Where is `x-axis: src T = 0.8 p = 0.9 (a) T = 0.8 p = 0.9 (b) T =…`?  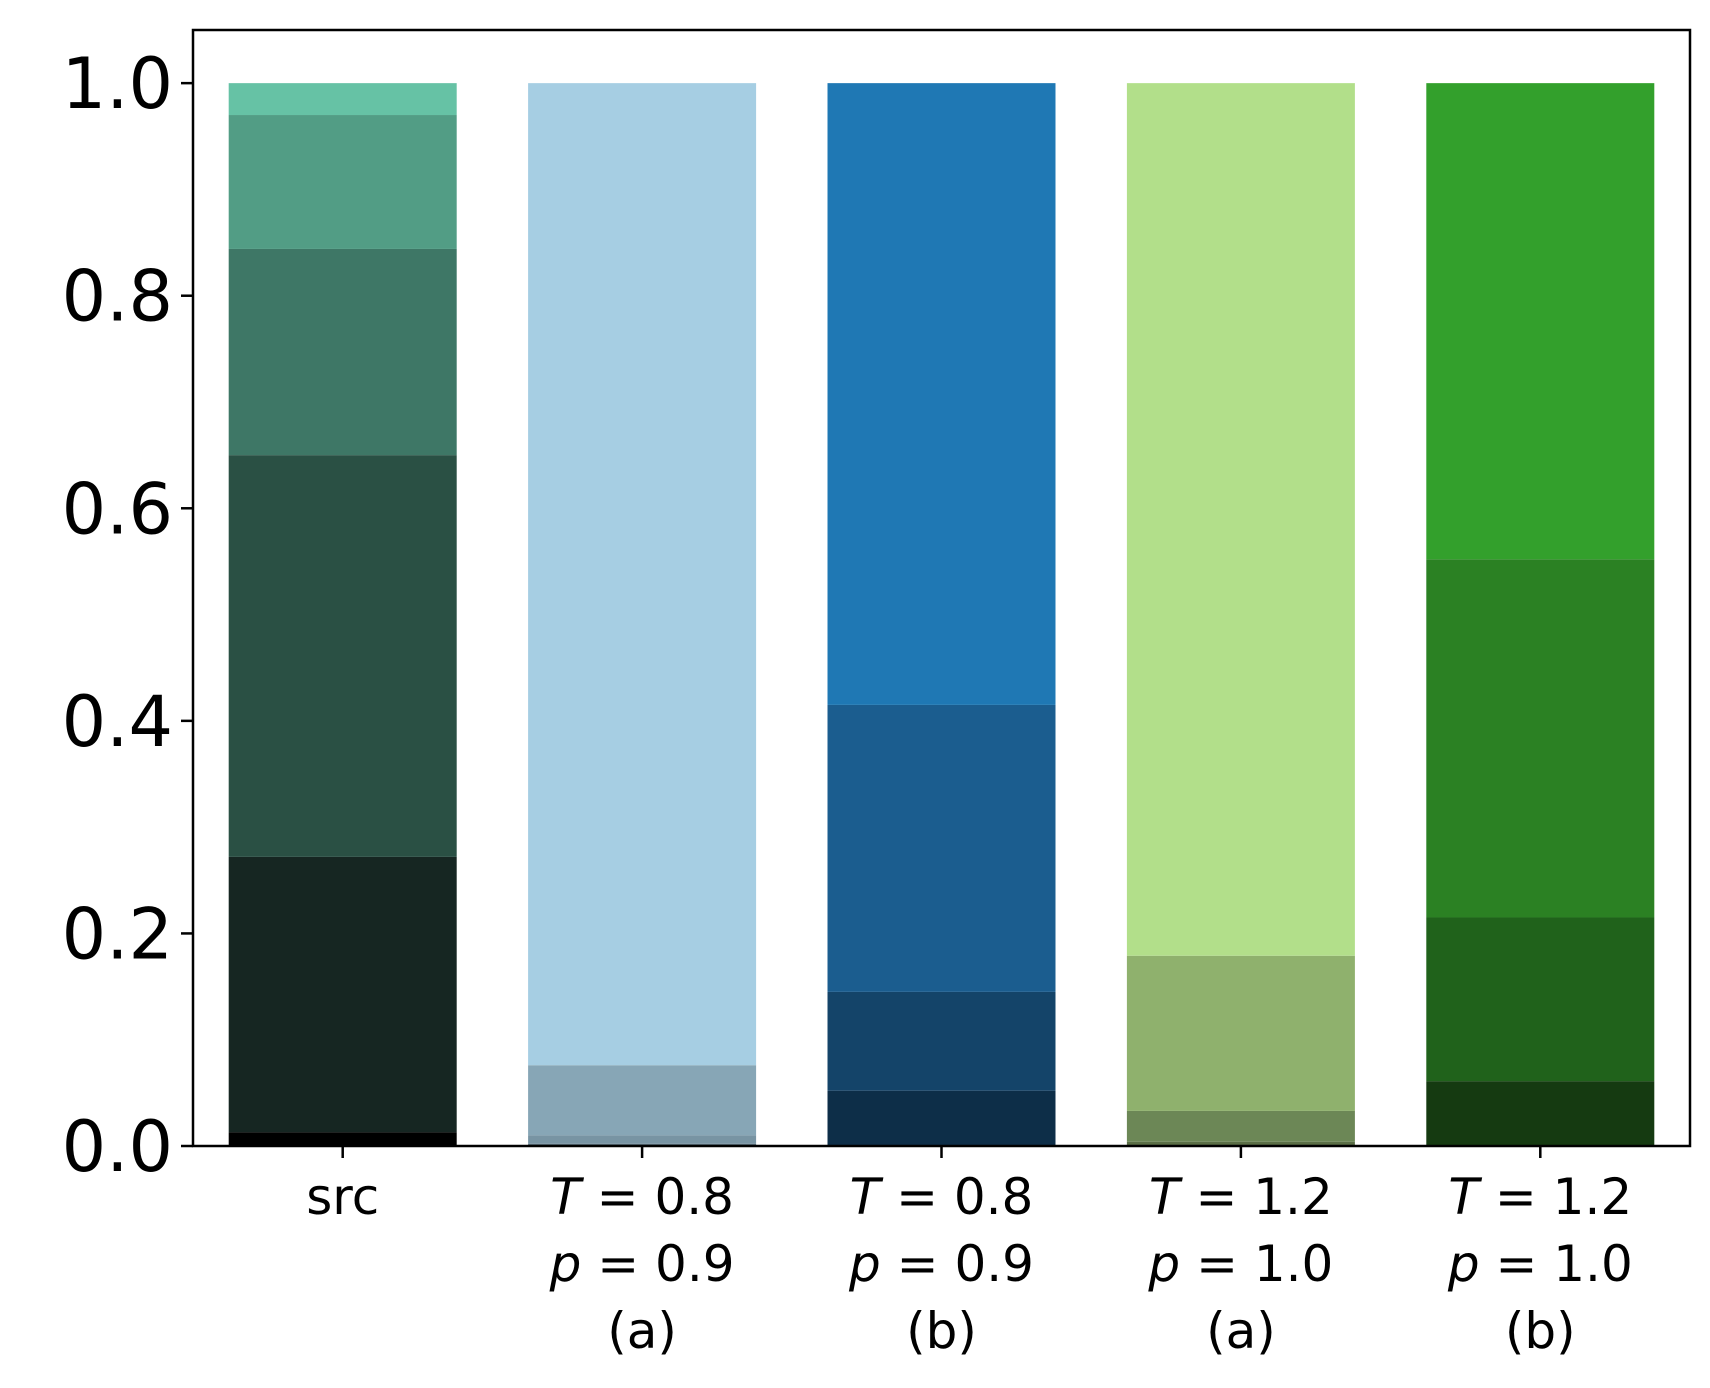 x-axis: src T = 0.8 p = 0.9 (a) T = 0.8 p = 0.9 (b) T =… is located at coordinates (969, 1253).